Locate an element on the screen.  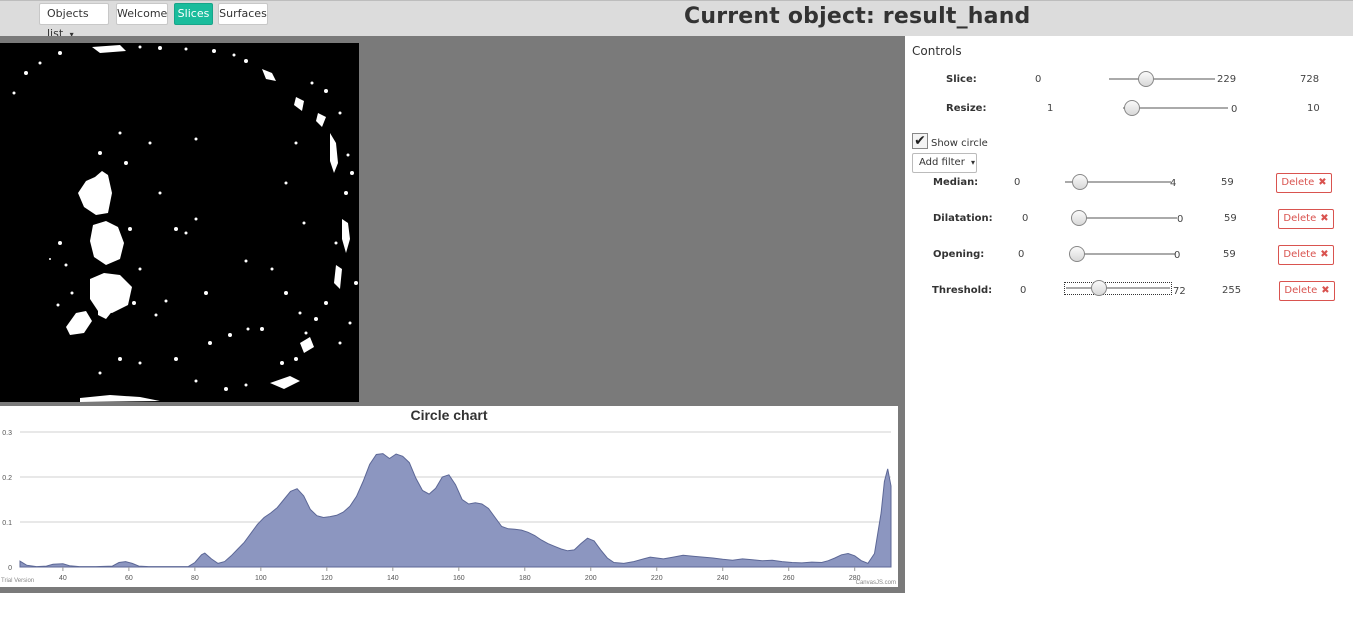
welcome-button: Welcome is located at coordinates (142, 14).